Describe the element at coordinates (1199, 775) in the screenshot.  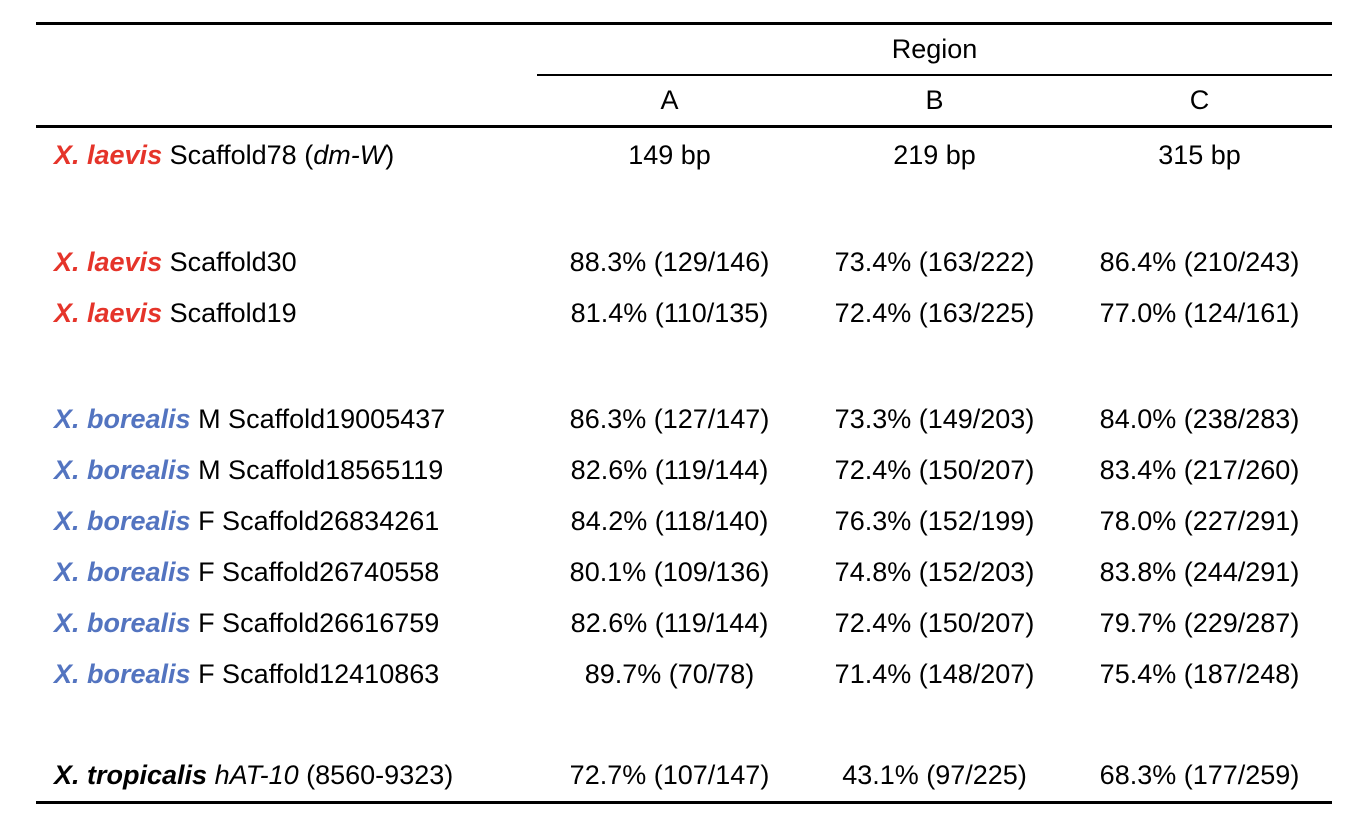
I see `data-cell: 68.3% (177/259)` at that location.